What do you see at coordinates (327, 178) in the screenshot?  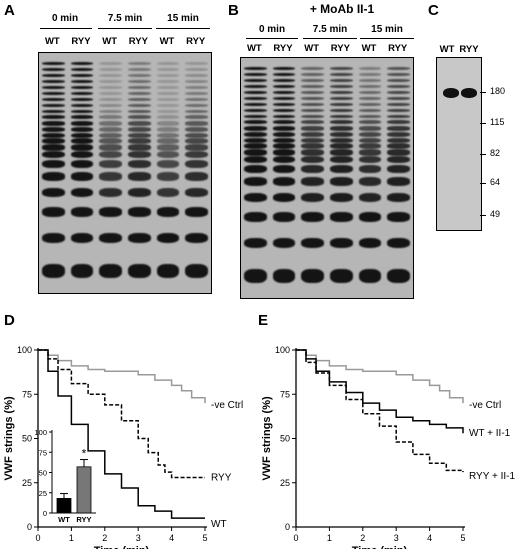 I see `gel-panel-b` at bounding box center [327, 178].